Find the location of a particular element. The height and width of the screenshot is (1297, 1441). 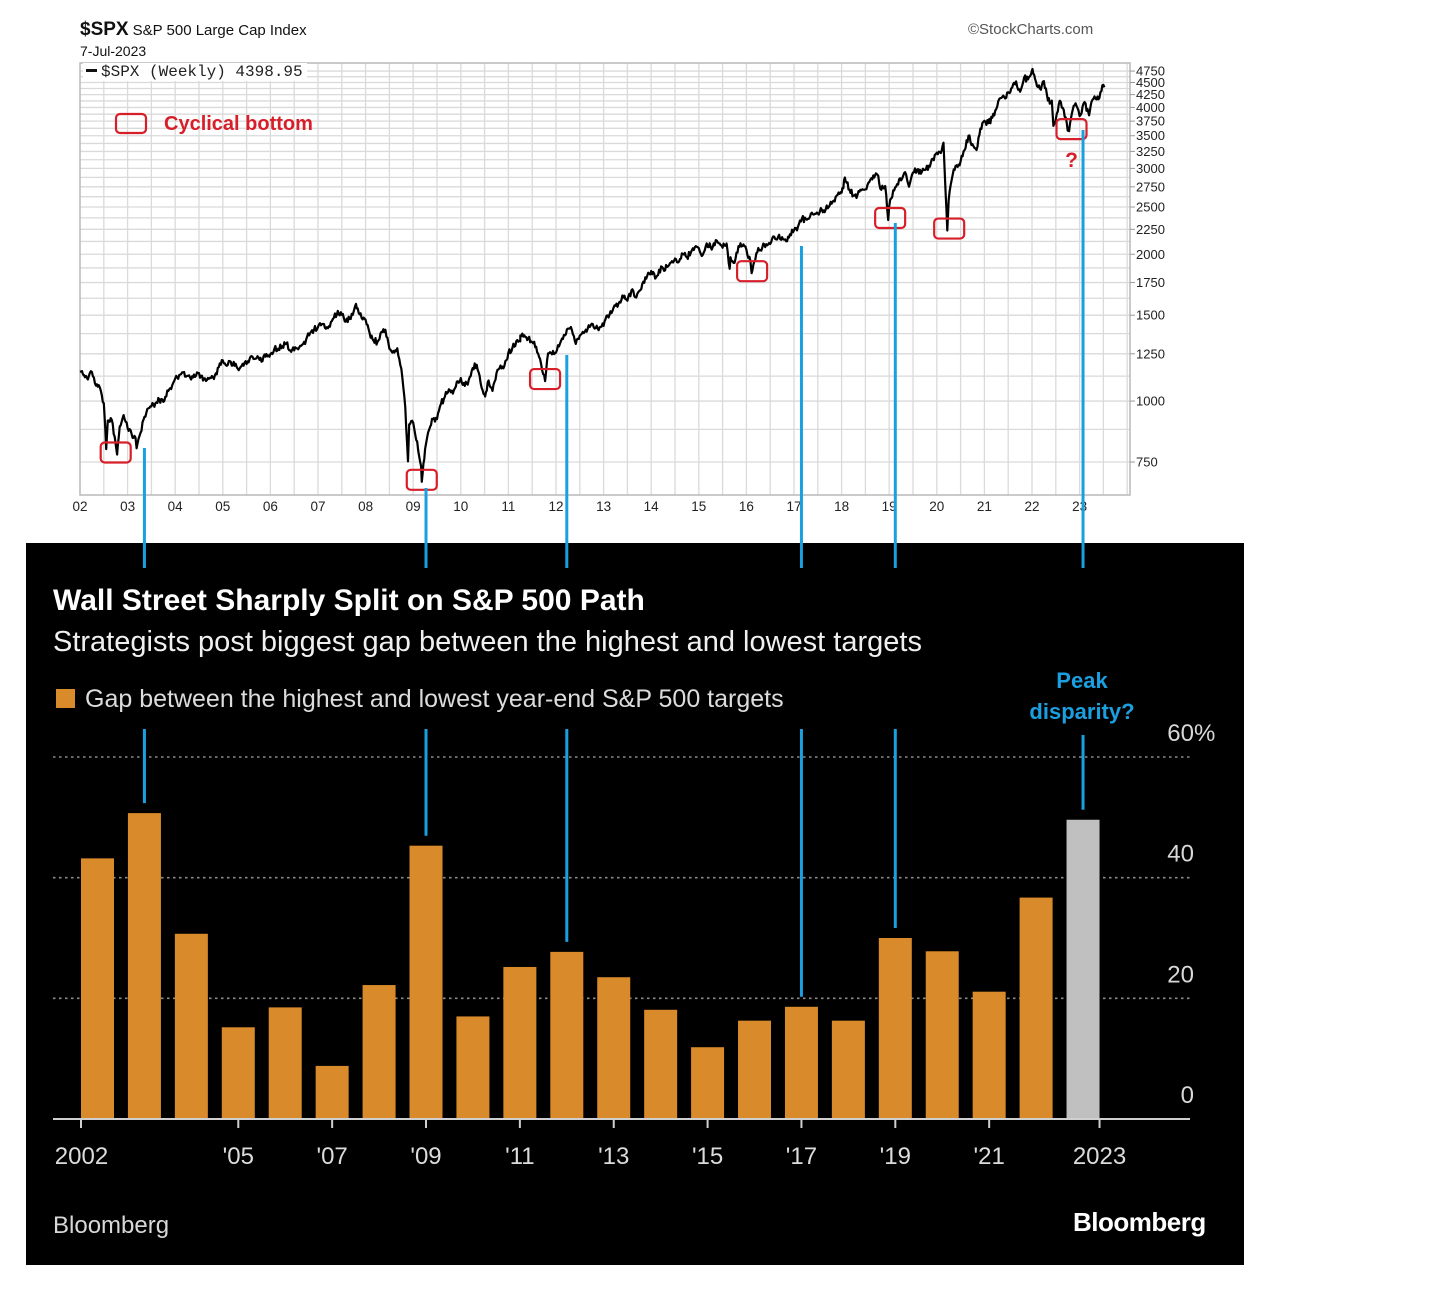

spx-y-tick-label: 2500 is located at coordinates (1150, 206).